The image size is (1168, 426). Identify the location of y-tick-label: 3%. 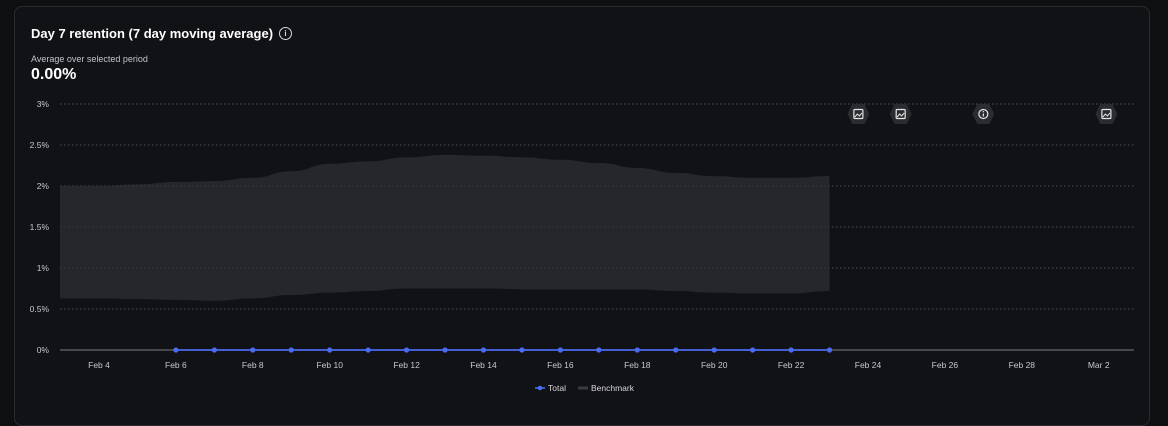
(43, 104).